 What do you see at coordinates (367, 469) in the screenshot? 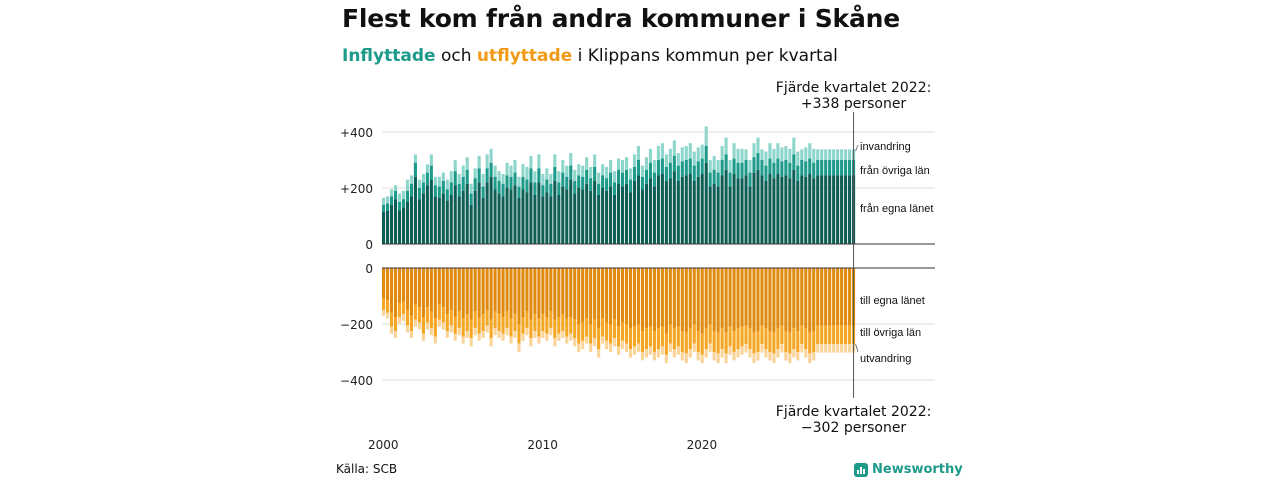
I see `source-label: Källa: SCB` at bounding box center [367, 469].